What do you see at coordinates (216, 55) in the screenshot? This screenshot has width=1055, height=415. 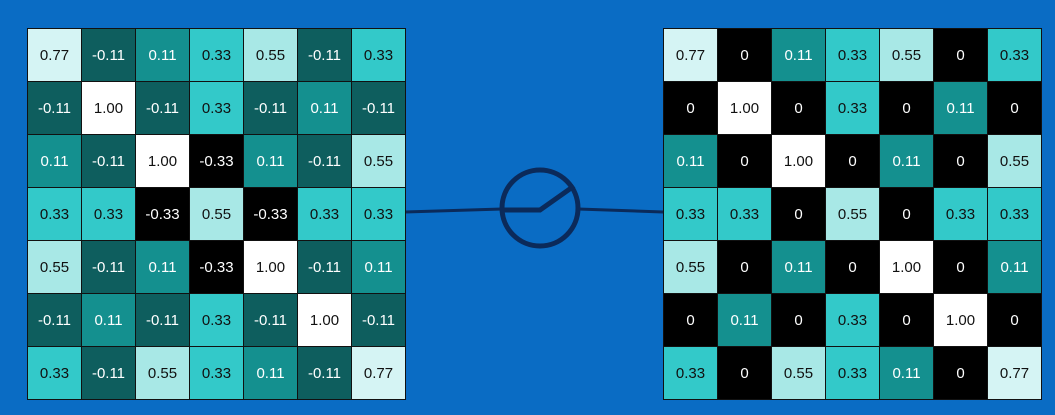 I see `grid-row: 0.77 -0.11 0.11 0.33 0.55 -0.11 0.33` at bounding box center [216, 55].